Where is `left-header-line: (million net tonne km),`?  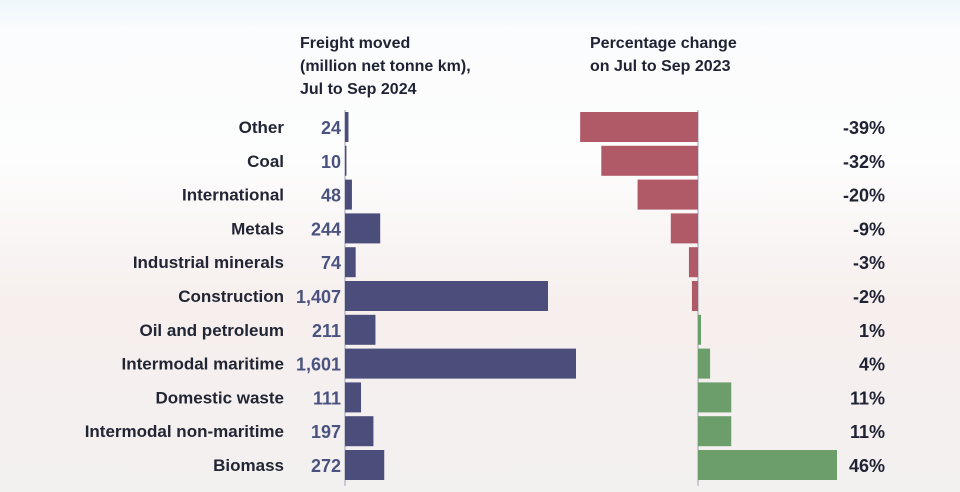 left-header-line: (million net tonne km), is located at coordinates (385, 66).